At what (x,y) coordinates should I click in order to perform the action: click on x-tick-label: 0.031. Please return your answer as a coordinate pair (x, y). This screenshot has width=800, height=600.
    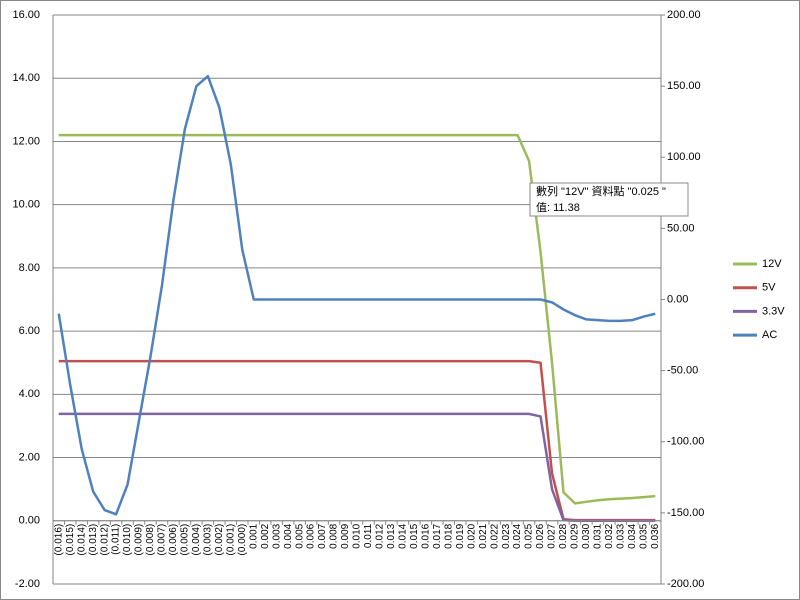
    Looking at the image, I should click on (598, 535).